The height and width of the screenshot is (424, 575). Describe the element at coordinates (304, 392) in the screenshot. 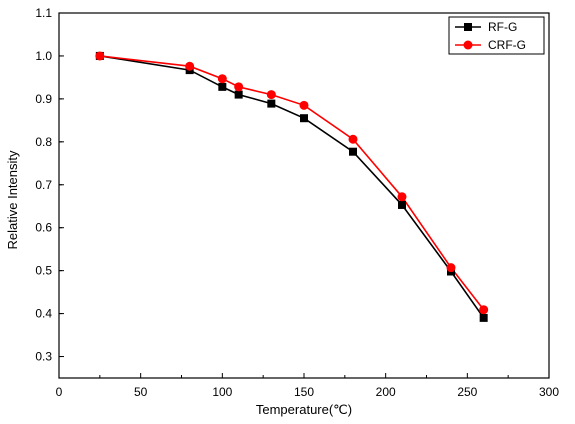

I see `x-tick-label: 150` at that location.